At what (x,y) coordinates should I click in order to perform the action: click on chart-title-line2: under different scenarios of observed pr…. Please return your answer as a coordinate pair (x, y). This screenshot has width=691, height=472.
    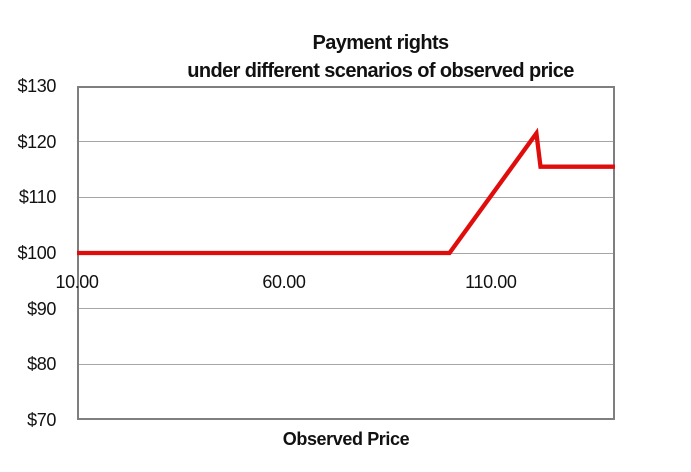
    Looking at the image, I should click on (380, 71).